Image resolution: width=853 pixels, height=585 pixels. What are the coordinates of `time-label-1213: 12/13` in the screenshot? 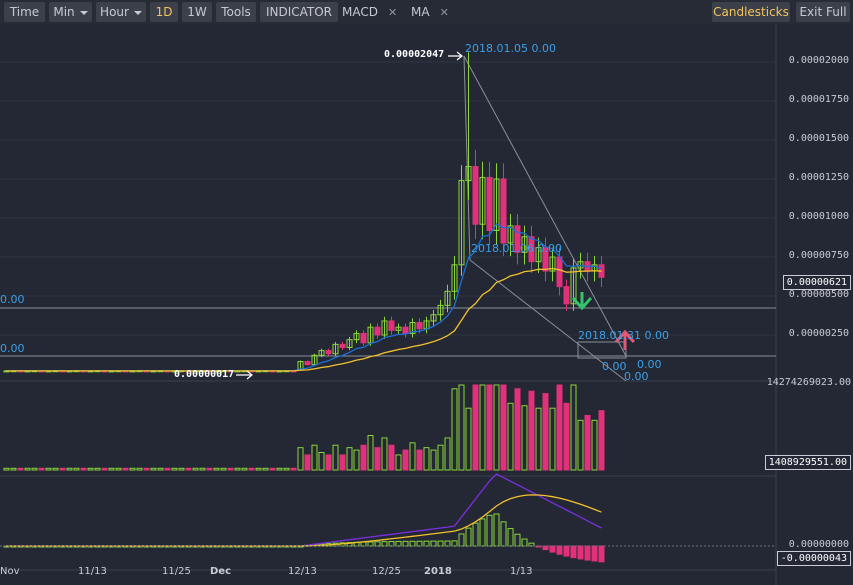 It's located at (302, 571).